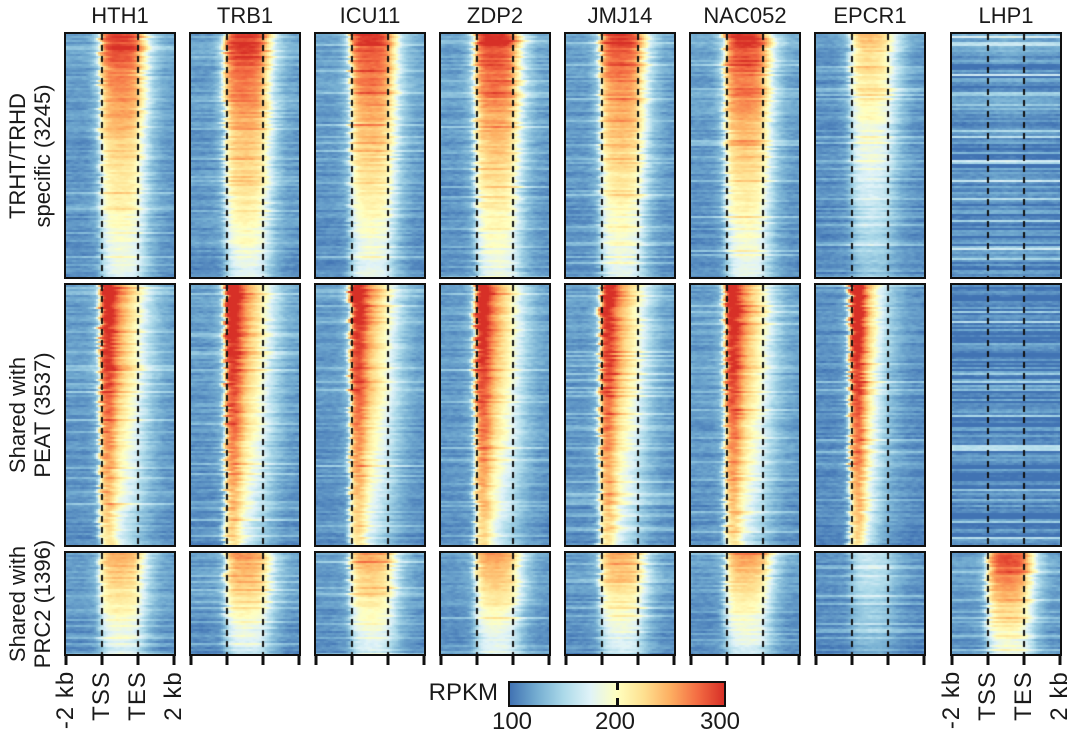 The width and height of the screenshot is (1080, 750). I want to click on row-group-label-line2: PRC2 (1396), so click(42, 603).